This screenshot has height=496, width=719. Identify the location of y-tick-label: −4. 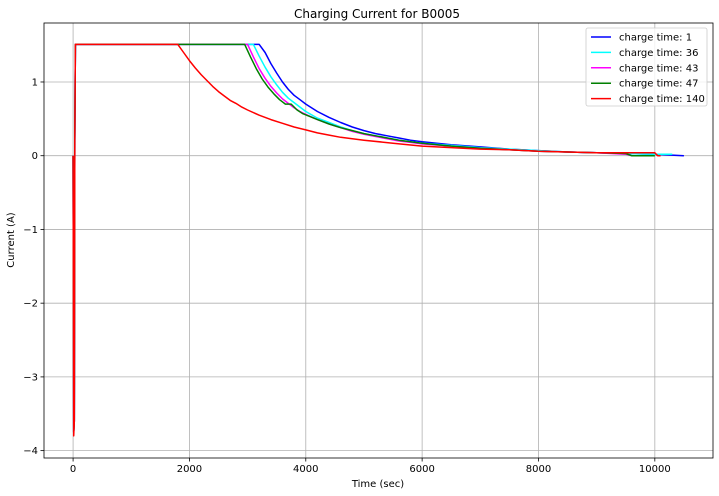
(30, 451).